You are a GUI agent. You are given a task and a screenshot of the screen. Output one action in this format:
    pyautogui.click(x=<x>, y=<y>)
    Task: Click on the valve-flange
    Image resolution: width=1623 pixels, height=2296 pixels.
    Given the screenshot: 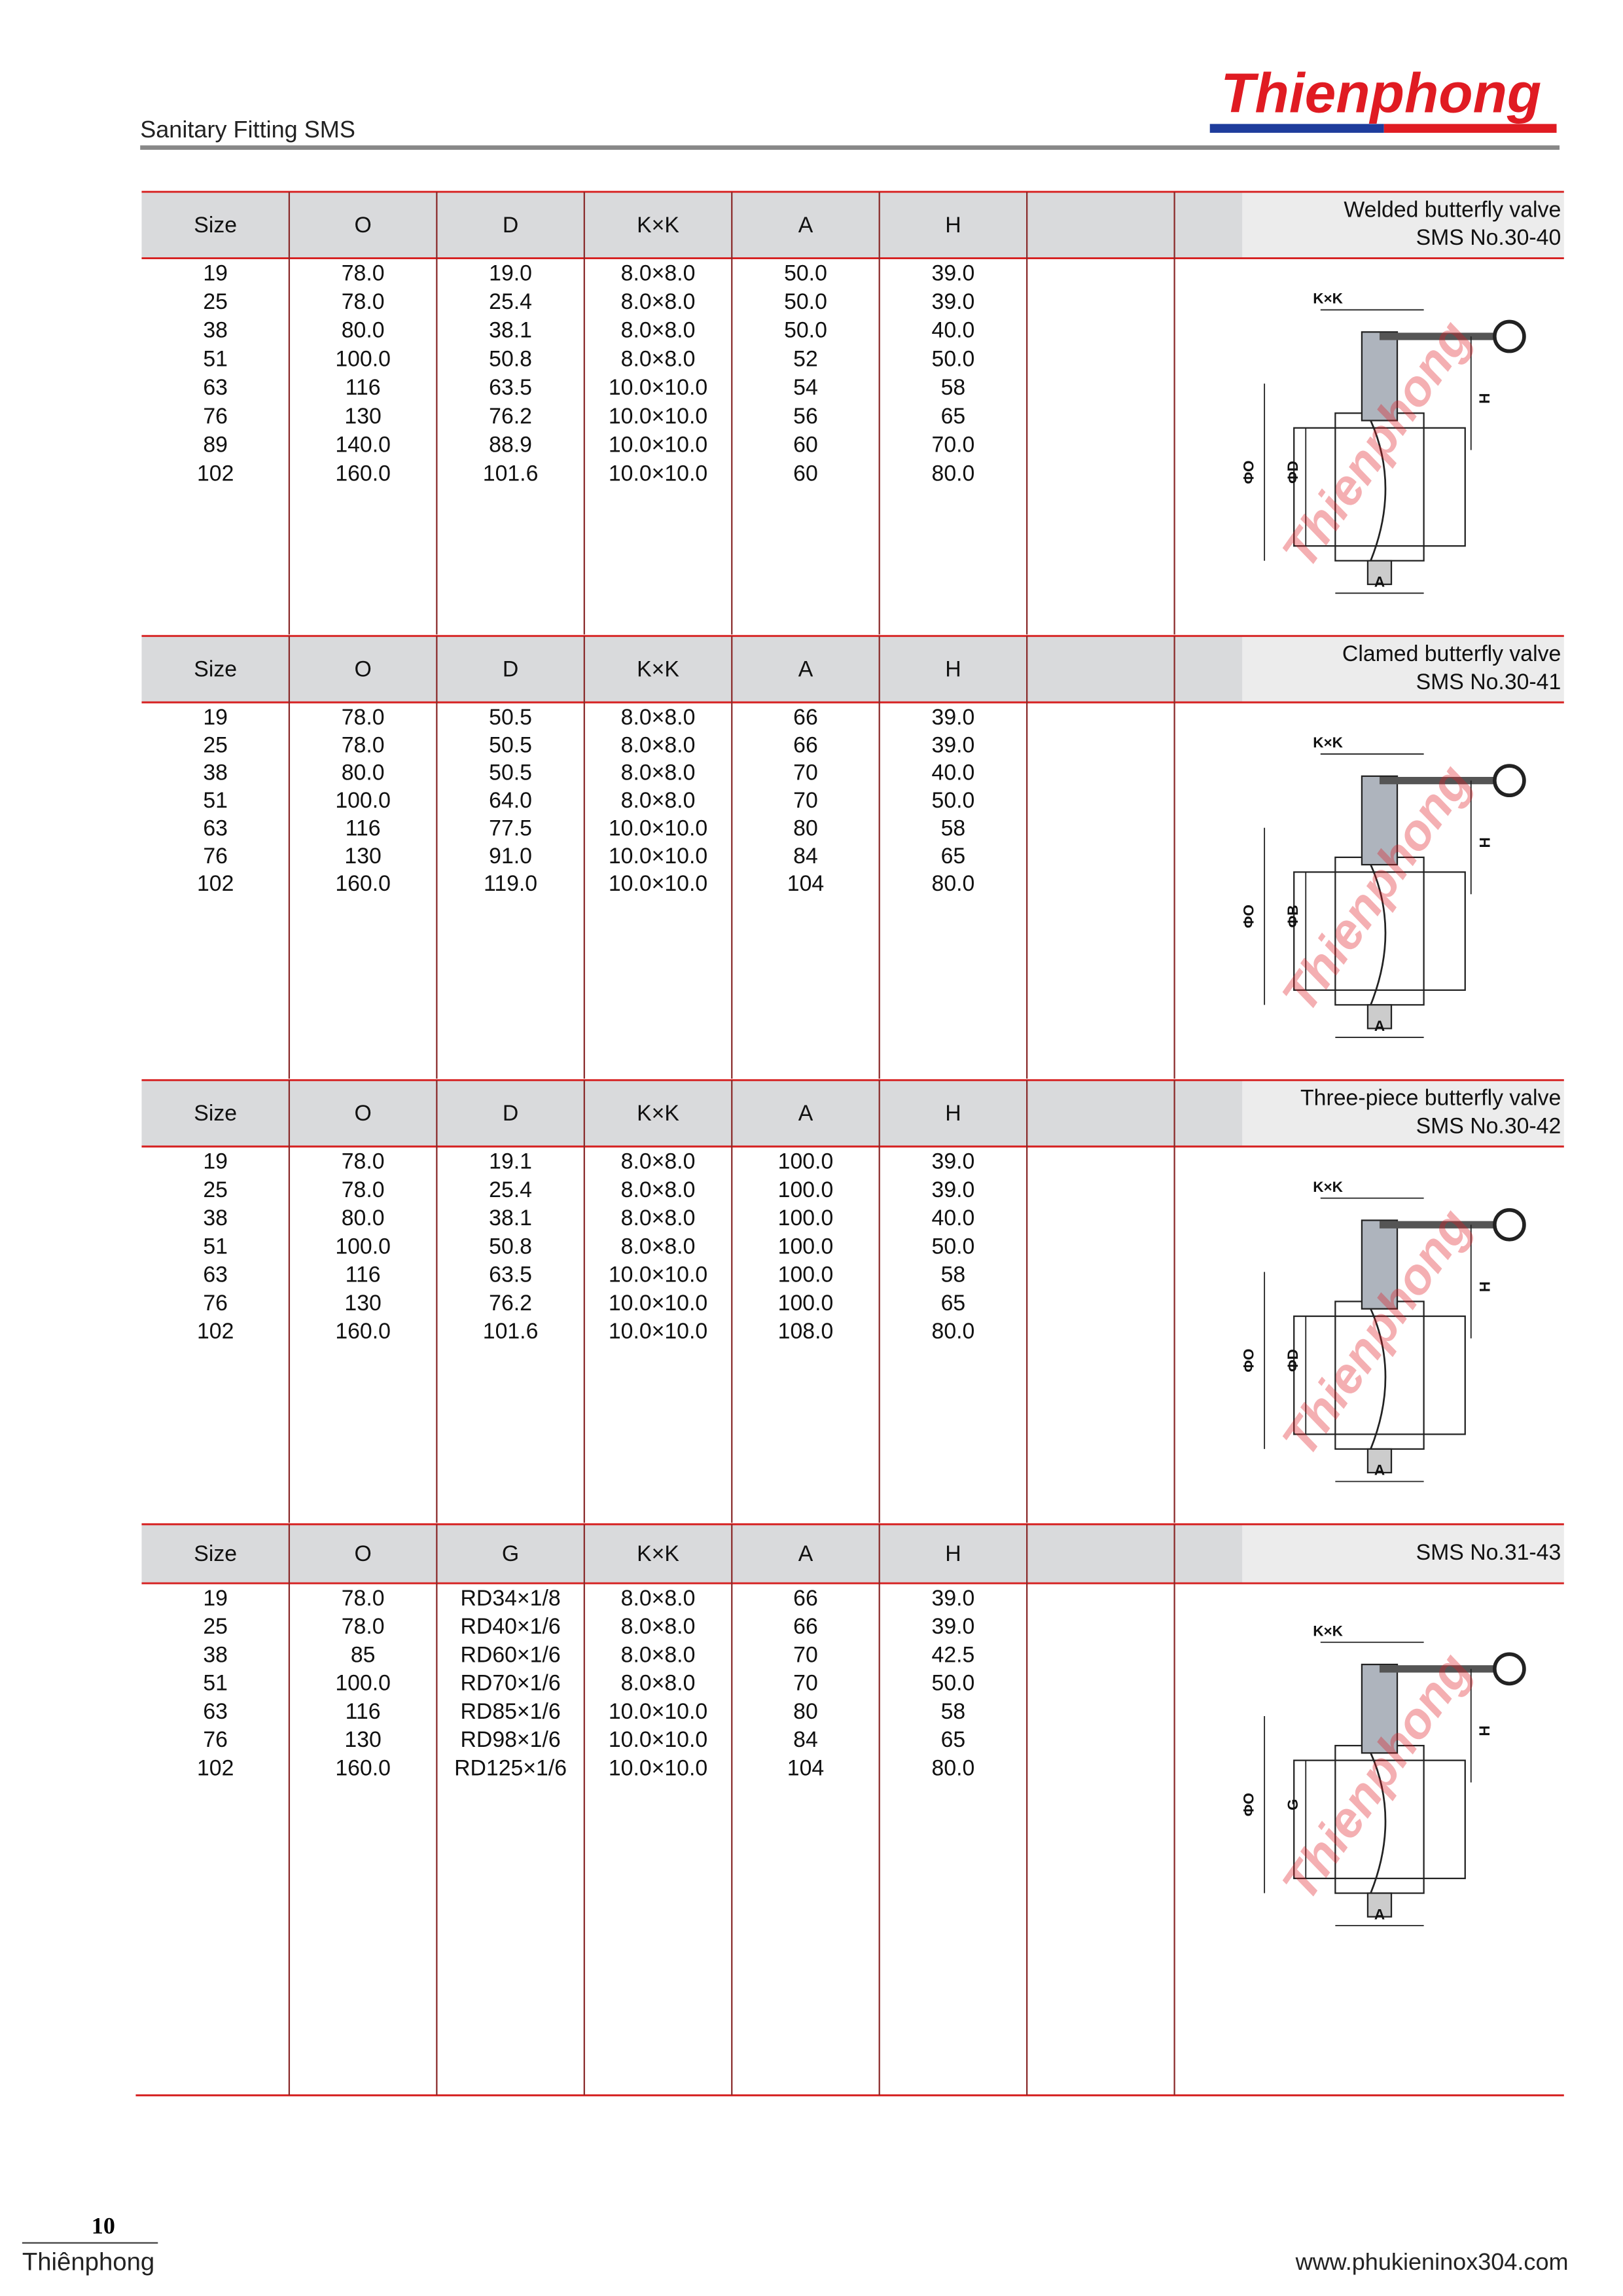 What is the action you would take?
    pyautogui.click(x=1380, y=931)
    